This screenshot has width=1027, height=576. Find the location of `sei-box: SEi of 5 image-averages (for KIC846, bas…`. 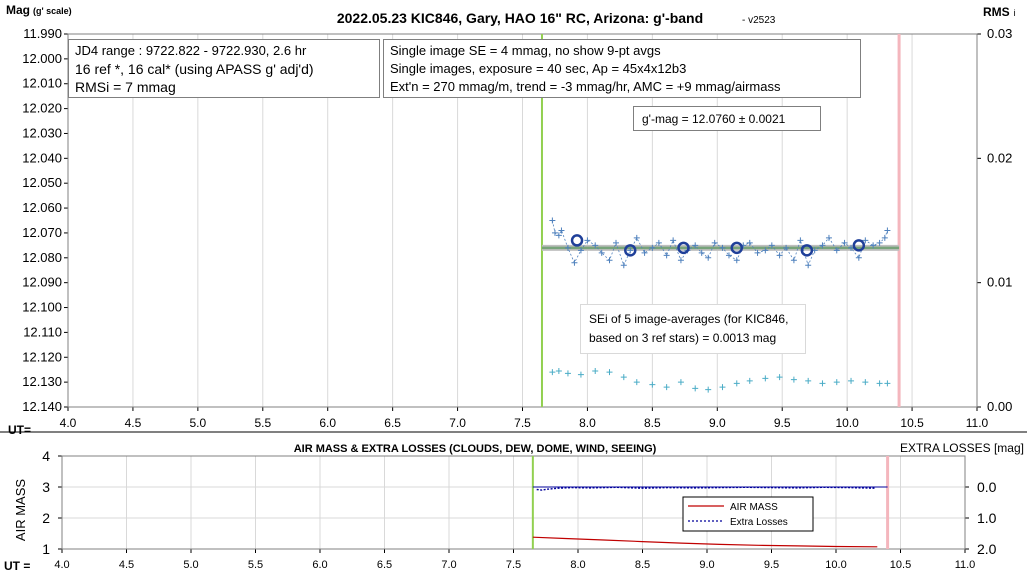

sei-box: SEi of 5 image-averages (for KIC846, bas… is located at coordinates (693, 329).